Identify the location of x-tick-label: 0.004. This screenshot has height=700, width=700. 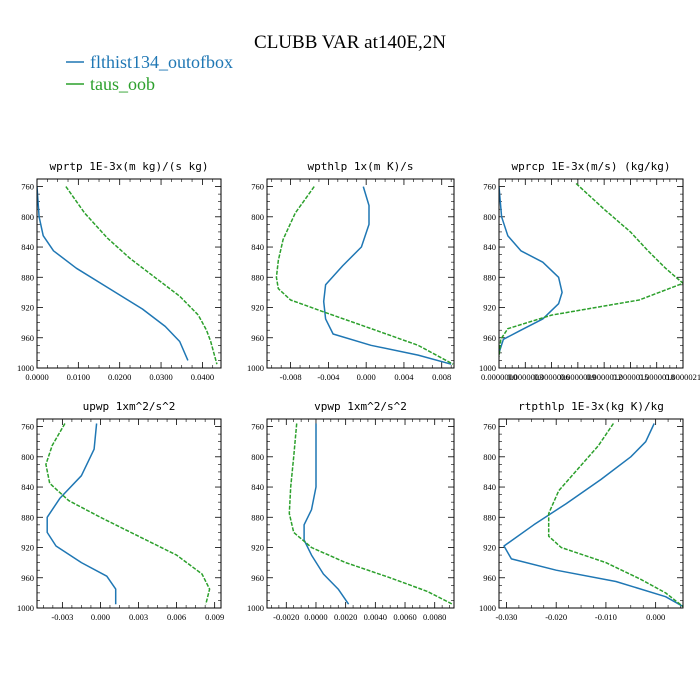
(404, 377).